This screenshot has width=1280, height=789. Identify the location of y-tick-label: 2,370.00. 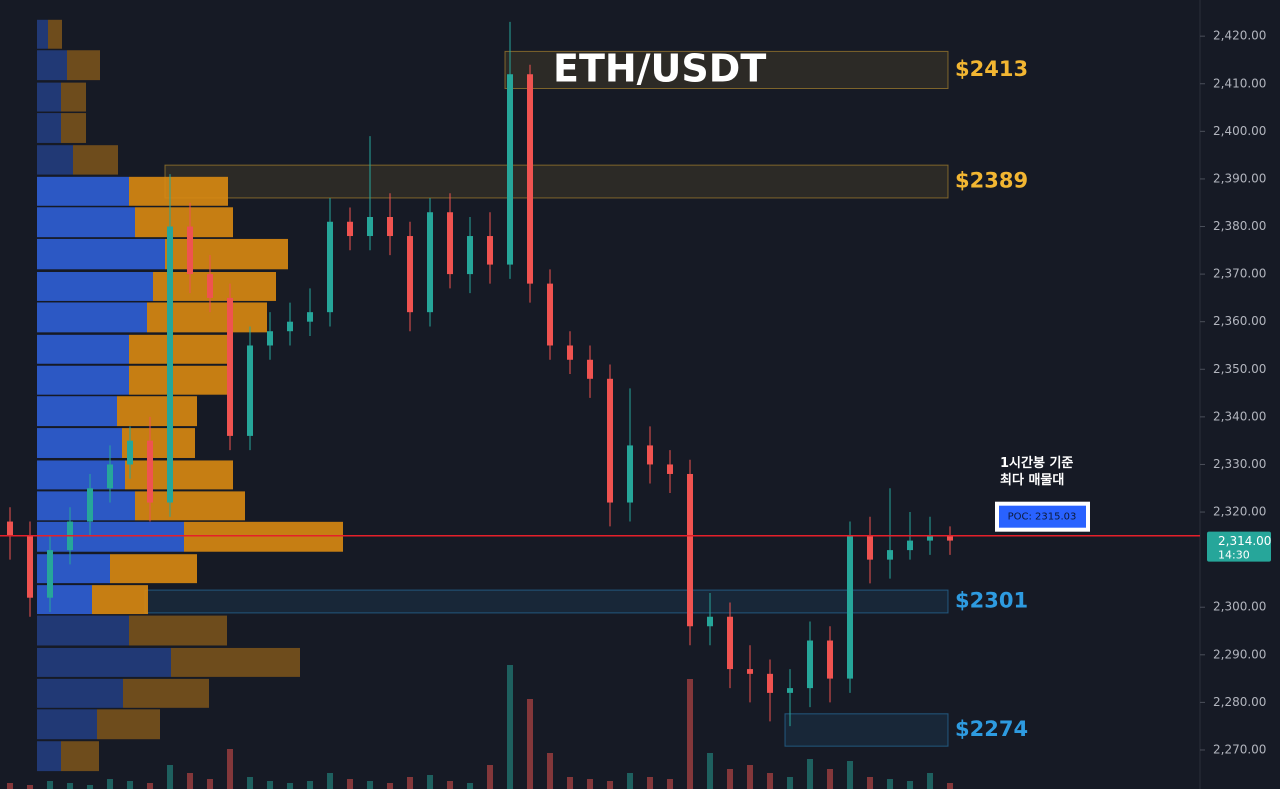
(1239, 274).